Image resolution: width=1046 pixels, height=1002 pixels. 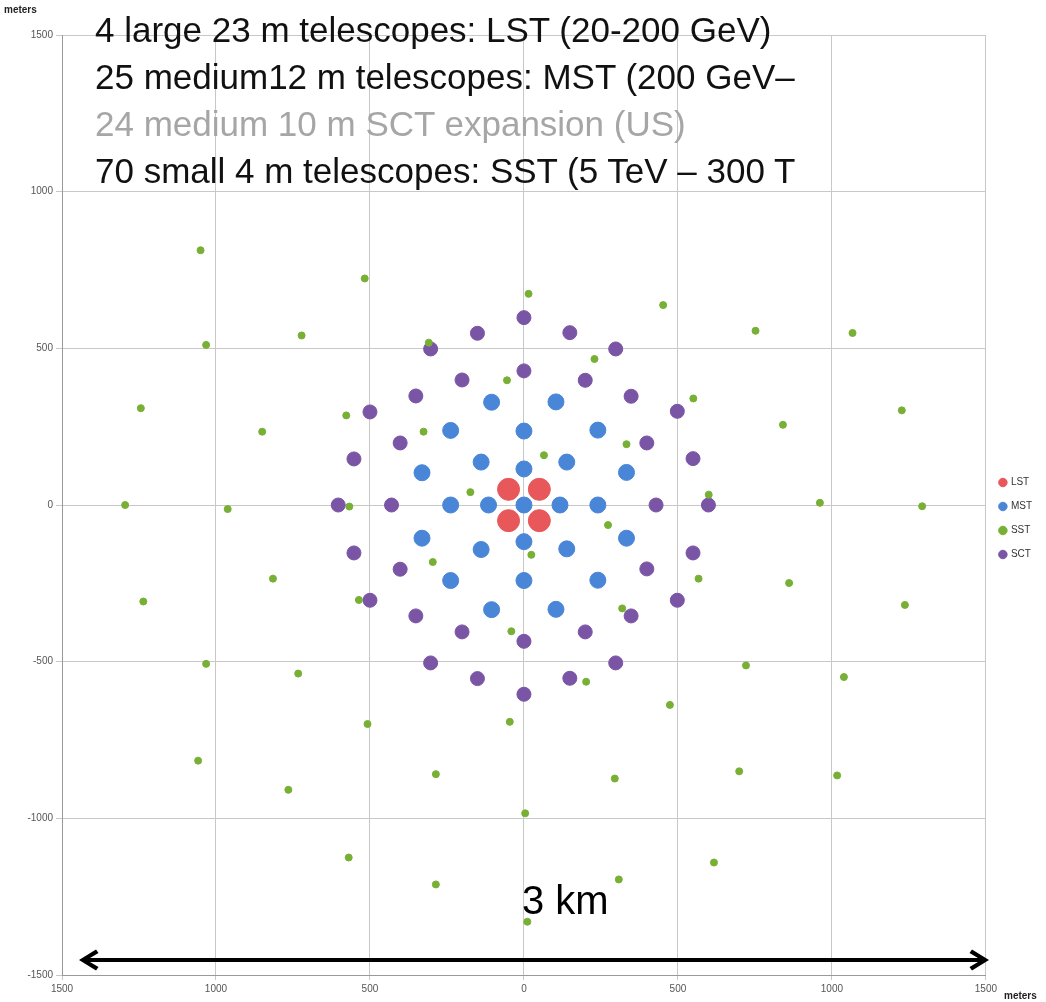 I want to click on legend-label: MST, so click(x=1021, y=506).